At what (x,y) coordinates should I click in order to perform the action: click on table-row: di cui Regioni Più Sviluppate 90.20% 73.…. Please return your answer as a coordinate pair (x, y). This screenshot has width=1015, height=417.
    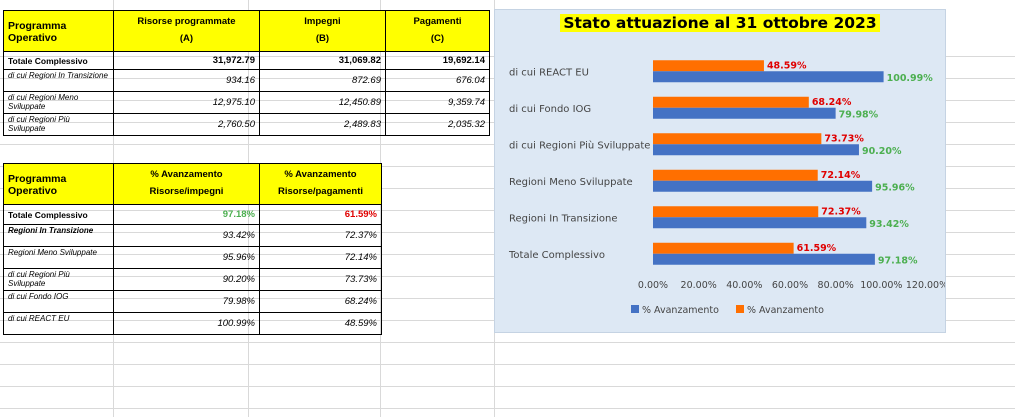
    Looking at the image, I should click on (192, 279).